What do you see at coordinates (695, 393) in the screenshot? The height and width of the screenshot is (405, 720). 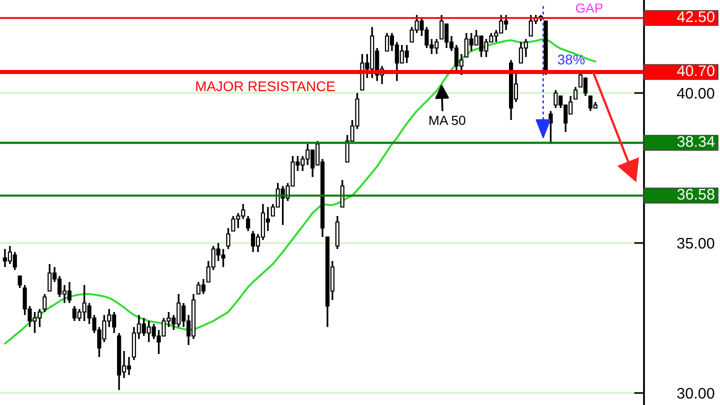 I see `y-tick-label: 30.00` at bounding box center [695, 393].